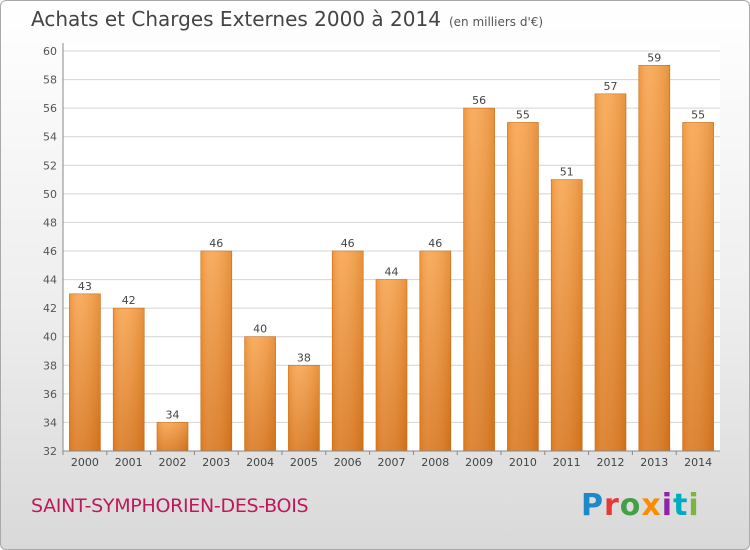  I want to click on bar-shade-2012, so click(610, 272).